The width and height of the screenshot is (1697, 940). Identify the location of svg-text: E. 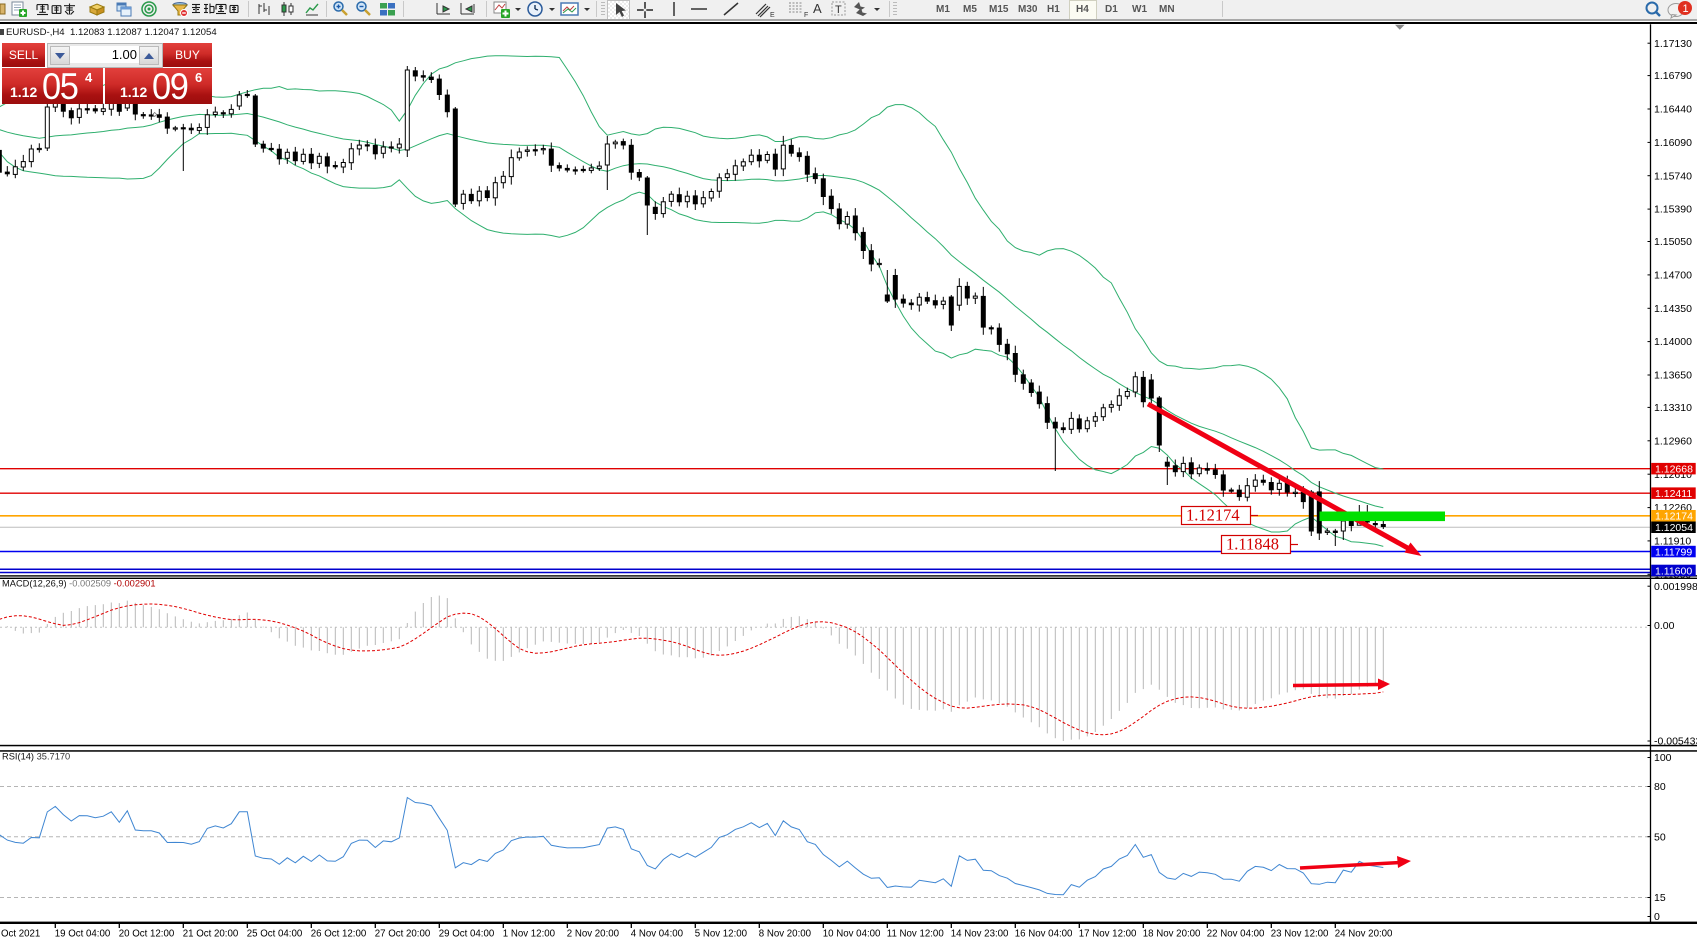
(772, 15).